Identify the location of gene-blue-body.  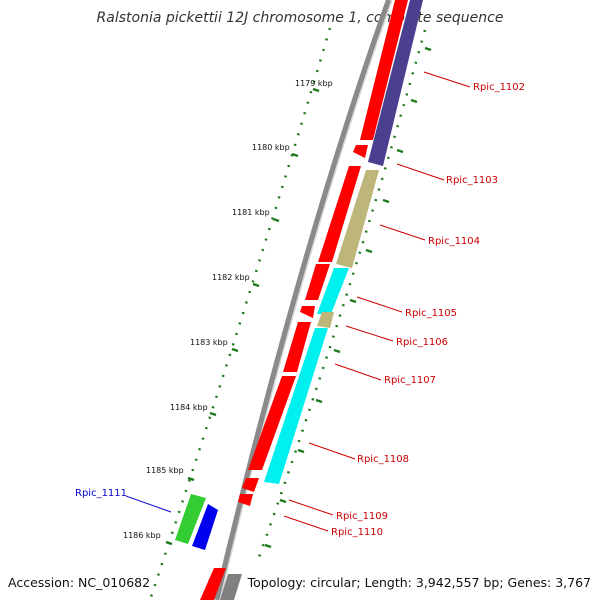
(205, 527).